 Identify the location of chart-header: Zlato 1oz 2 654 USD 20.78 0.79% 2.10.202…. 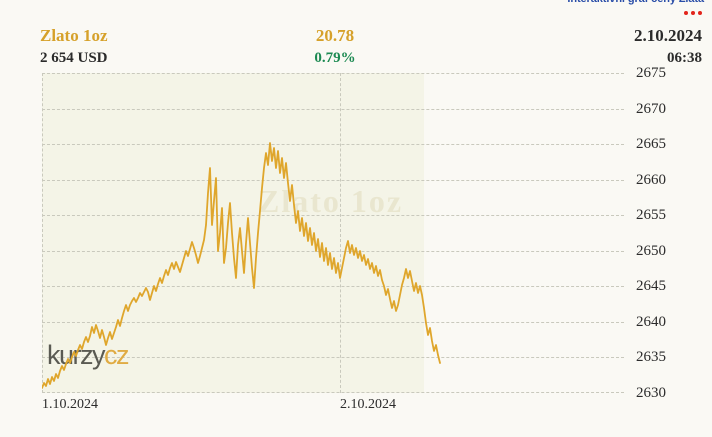
(356, 50).